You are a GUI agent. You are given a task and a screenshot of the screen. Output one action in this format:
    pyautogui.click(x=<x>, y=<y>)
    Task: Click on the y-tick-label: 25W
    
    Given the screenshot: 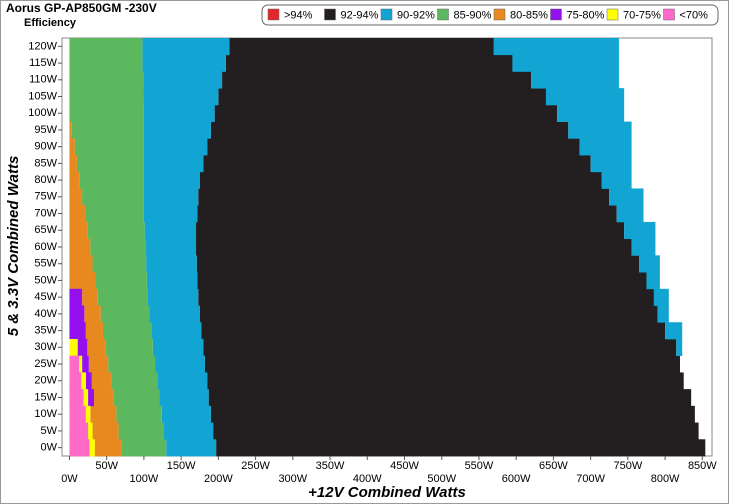 What is the action you would take?
    pyautogui.click(x=45, y=364)
    